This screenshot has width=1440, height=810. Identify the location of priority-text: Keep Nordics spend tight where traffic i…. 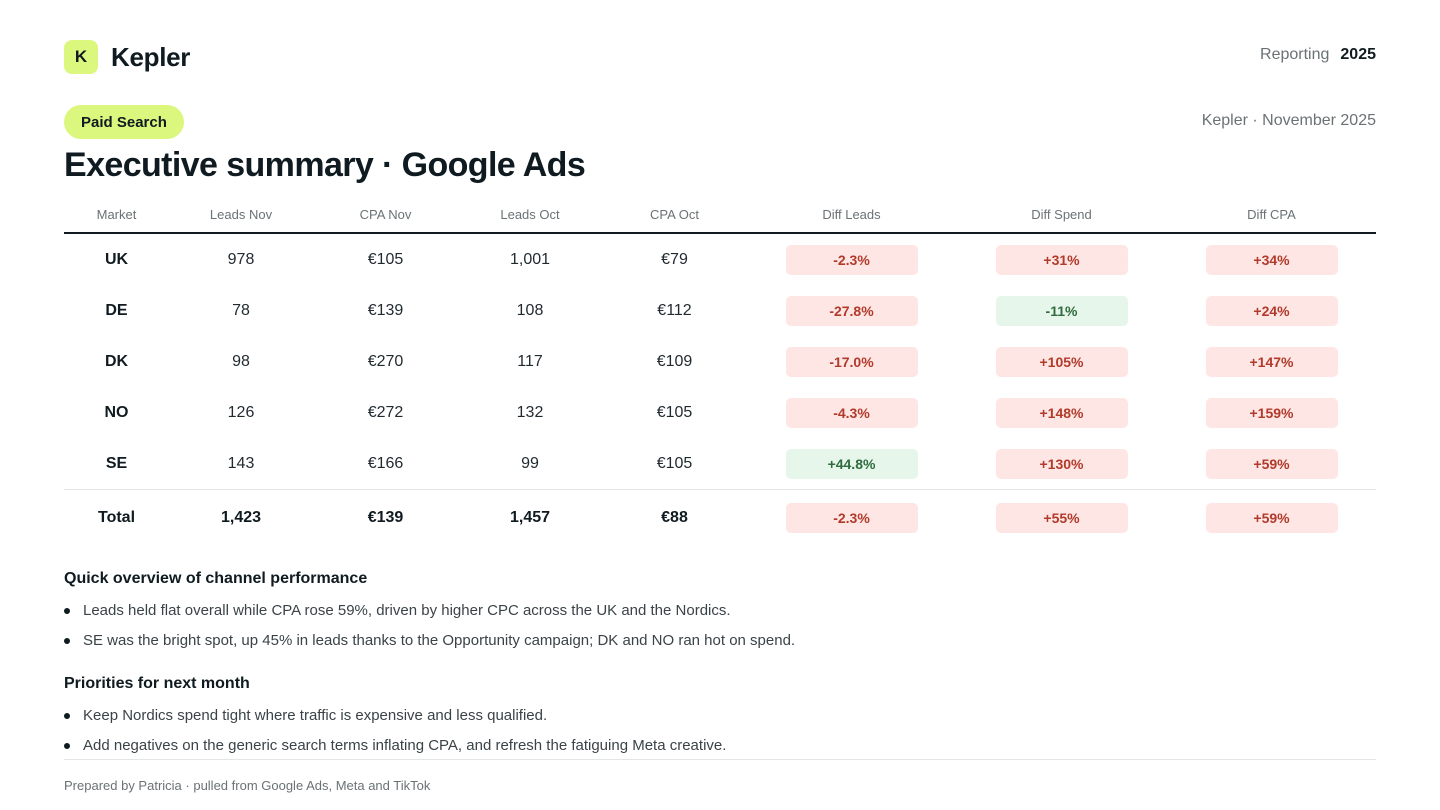
(315, 715).